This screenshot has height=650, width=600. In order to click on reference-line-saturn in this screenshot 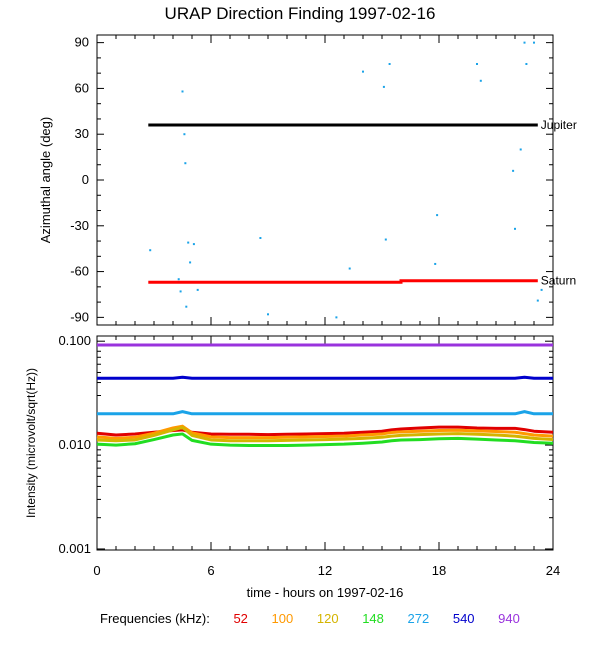, I will do `click(343, 281)`.